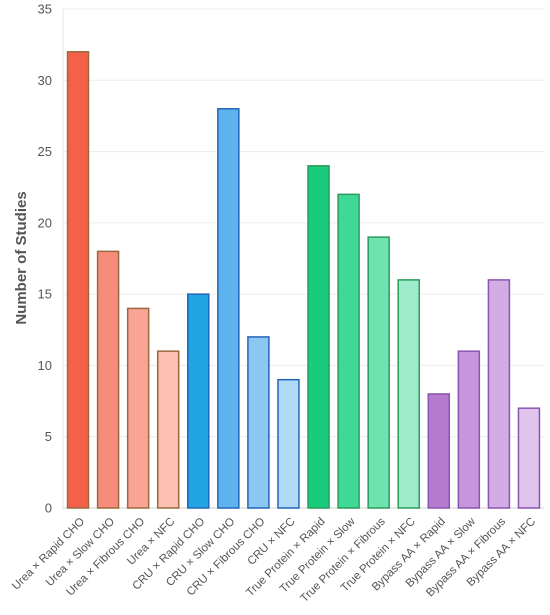 Image resolution: width=550 pixels, height=615 pixels. Describe the element at coordinates (48, 436) in the screenshot. I see `y-tick-label: 5` at that location.